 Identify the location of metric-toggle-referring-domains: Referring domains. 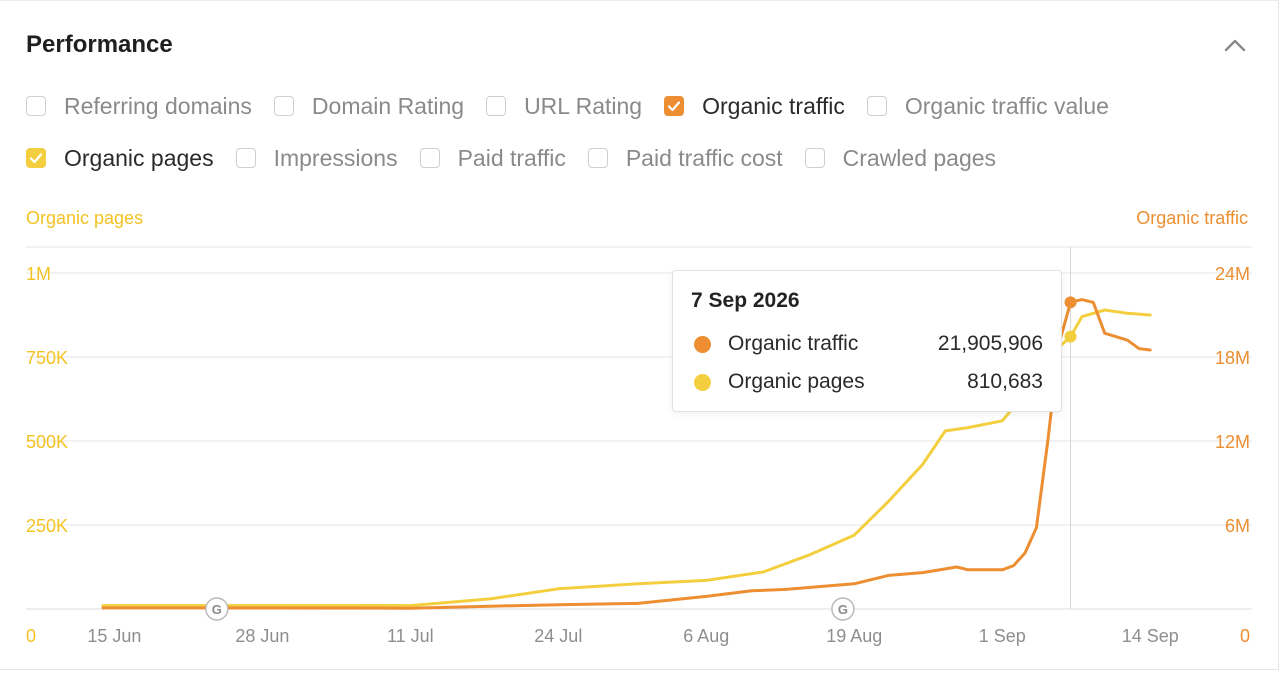
(139, 106).